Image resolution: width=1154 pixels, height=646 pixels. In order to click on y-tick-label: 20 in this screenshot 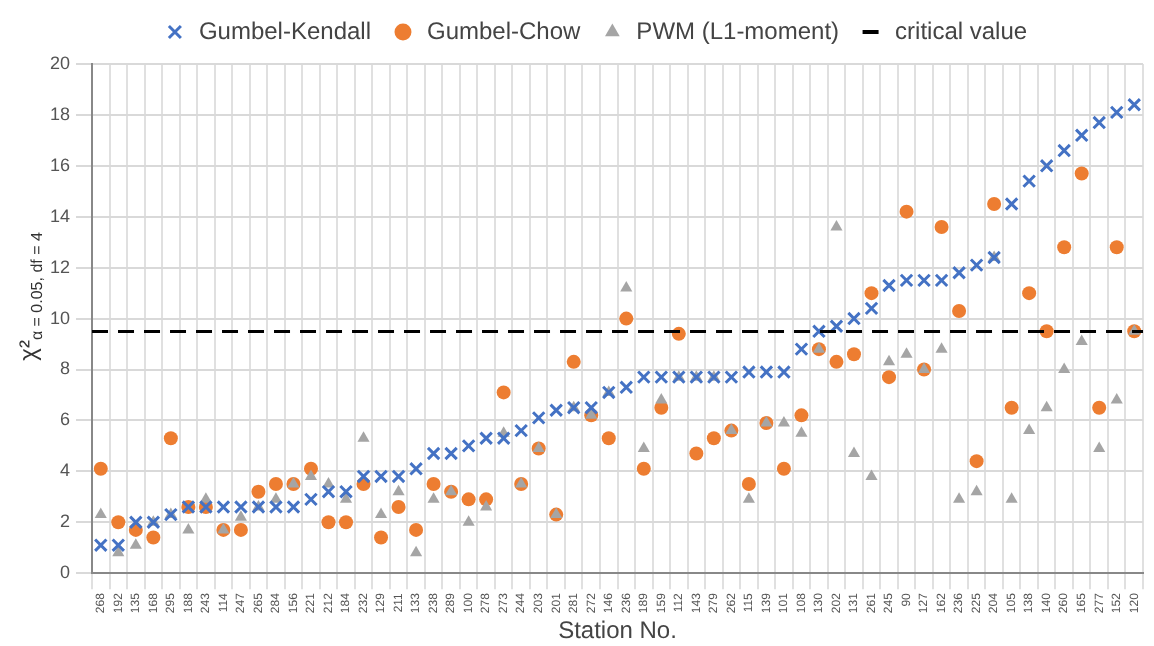, I will do `click(60, 62)`.